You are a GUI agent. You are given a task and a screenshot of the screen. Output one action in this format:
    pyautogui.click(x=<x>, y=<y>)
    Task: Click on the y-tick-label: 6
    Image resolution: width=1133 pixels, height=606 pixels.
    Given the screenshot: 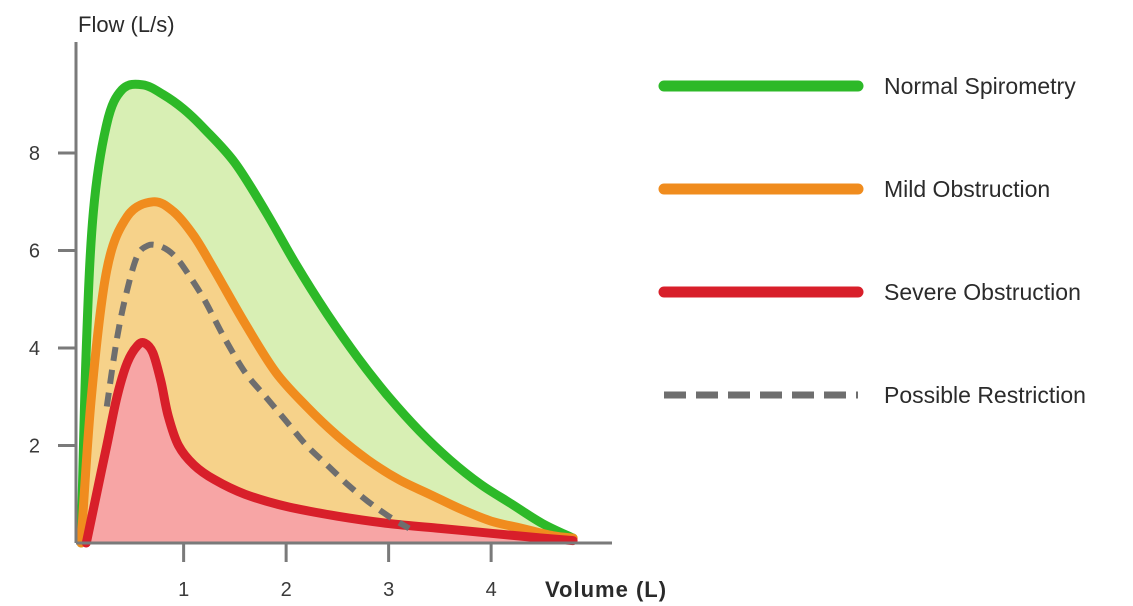 What is the action you would take?
    pyautogui.click(x=34, y=252)
    